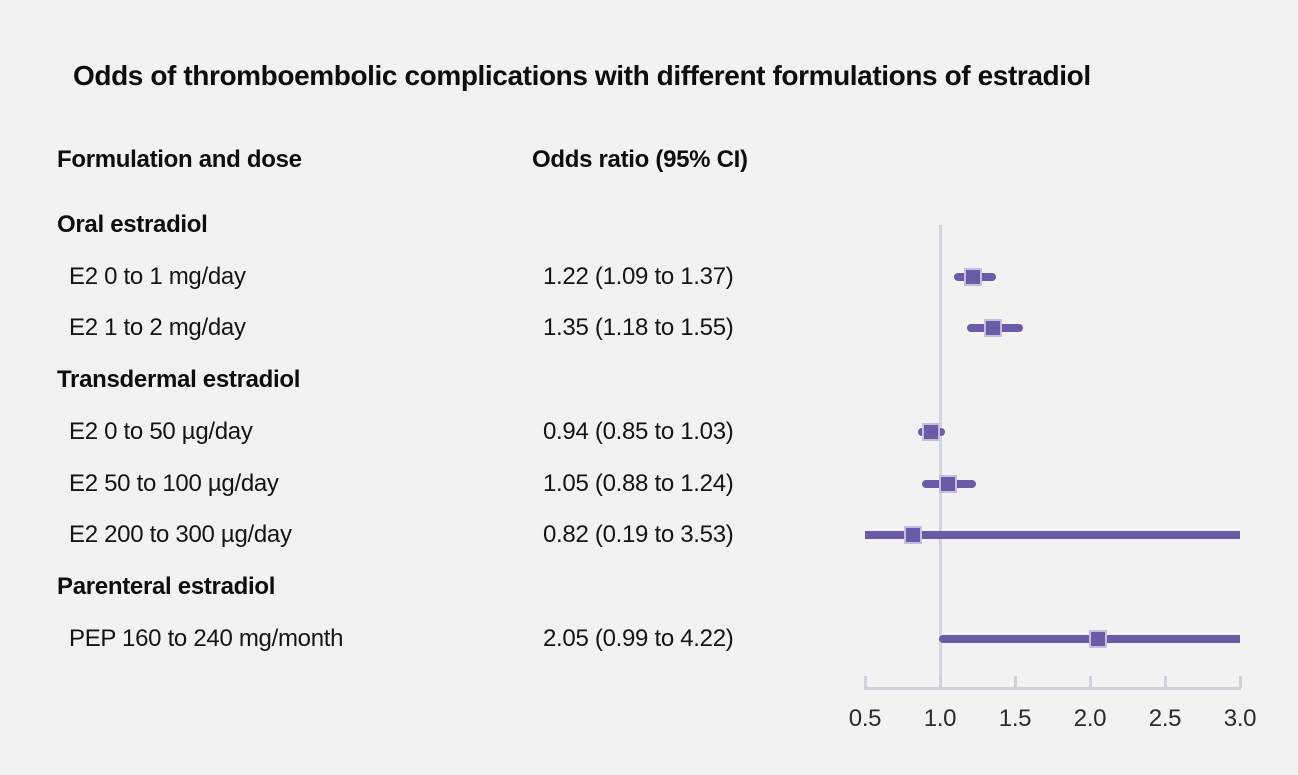 This screenshot has height=775, width=1298. Describe the element at coordinates (157, 276) in the screenshot. I see `item-label: E2 0 to 1 mg/day` at that location.